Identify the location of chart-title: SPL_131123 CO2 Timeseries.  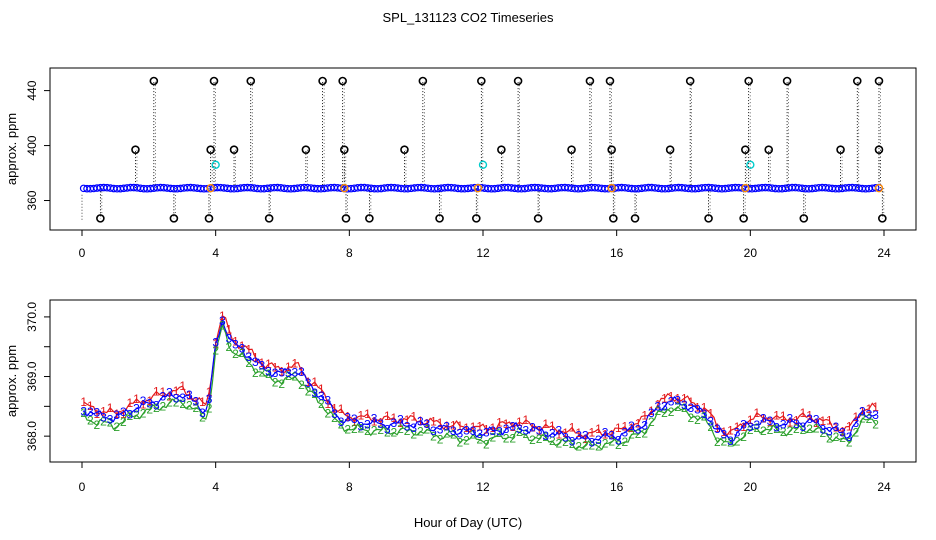
(468, 17).